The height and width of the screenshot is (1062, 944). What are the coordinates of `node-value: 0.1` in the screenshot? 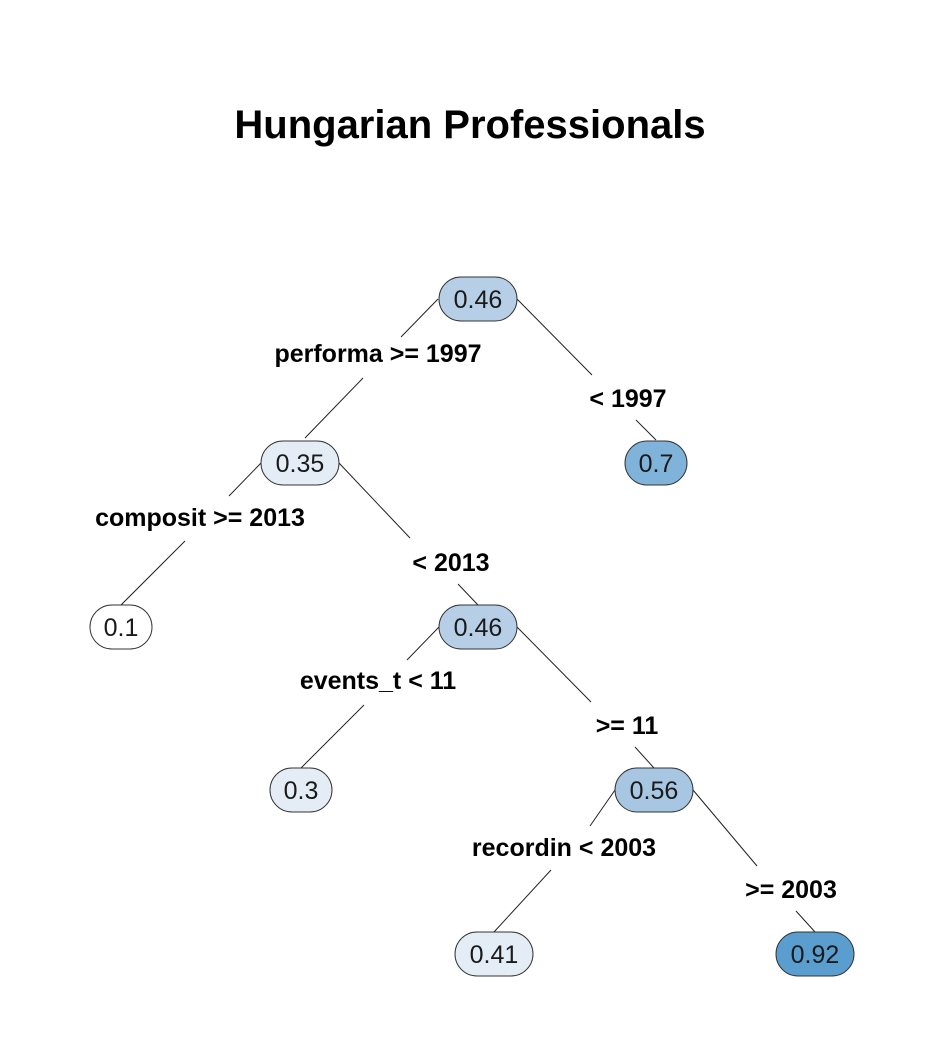 It's located at (121, 628).